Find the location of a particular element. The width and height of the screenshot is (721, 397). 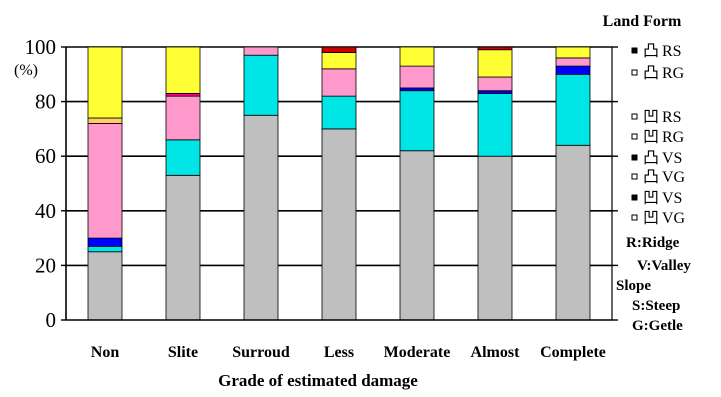

y-tick-label-4: 80 is located at coordinates (45, 102).